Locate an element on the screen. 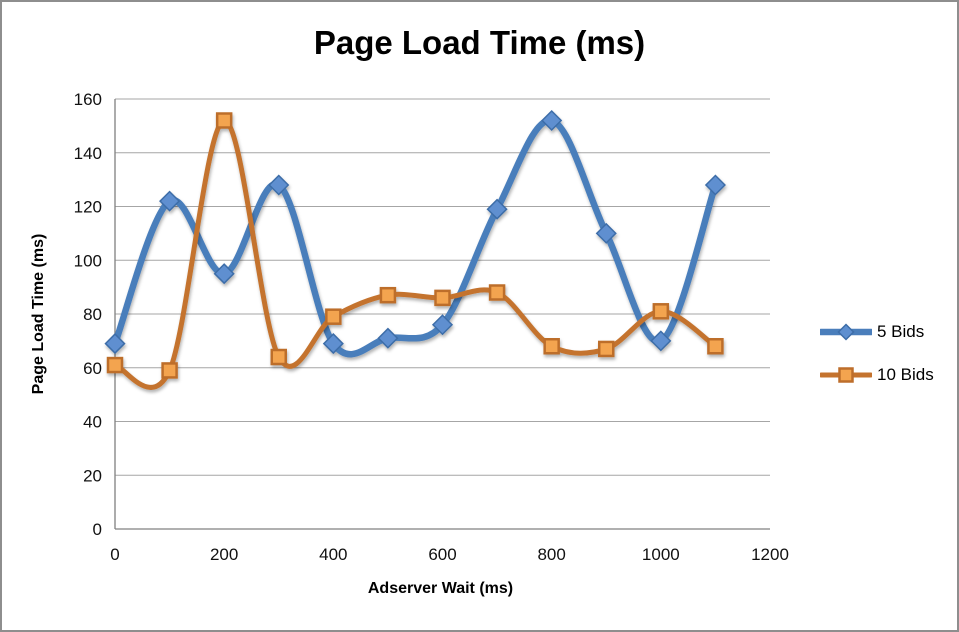  y-axis-title: Page Load Time (ms) is located at coordinates (38, 314).